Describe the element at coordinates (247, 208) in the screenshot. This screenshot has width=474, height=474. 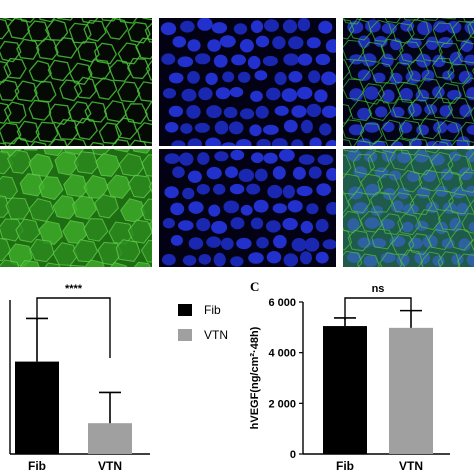
I see `microscopy-image-nuclei-row2` at that location.